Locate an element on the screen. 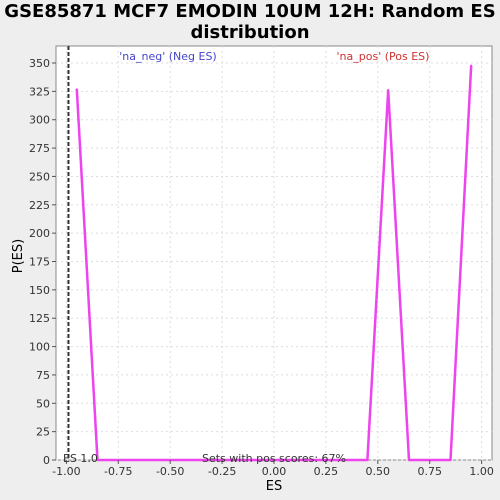 The width and height of the screenshot is (500, 500). marker-line-label: ES 1.0 is located at coordinates (80, 458).